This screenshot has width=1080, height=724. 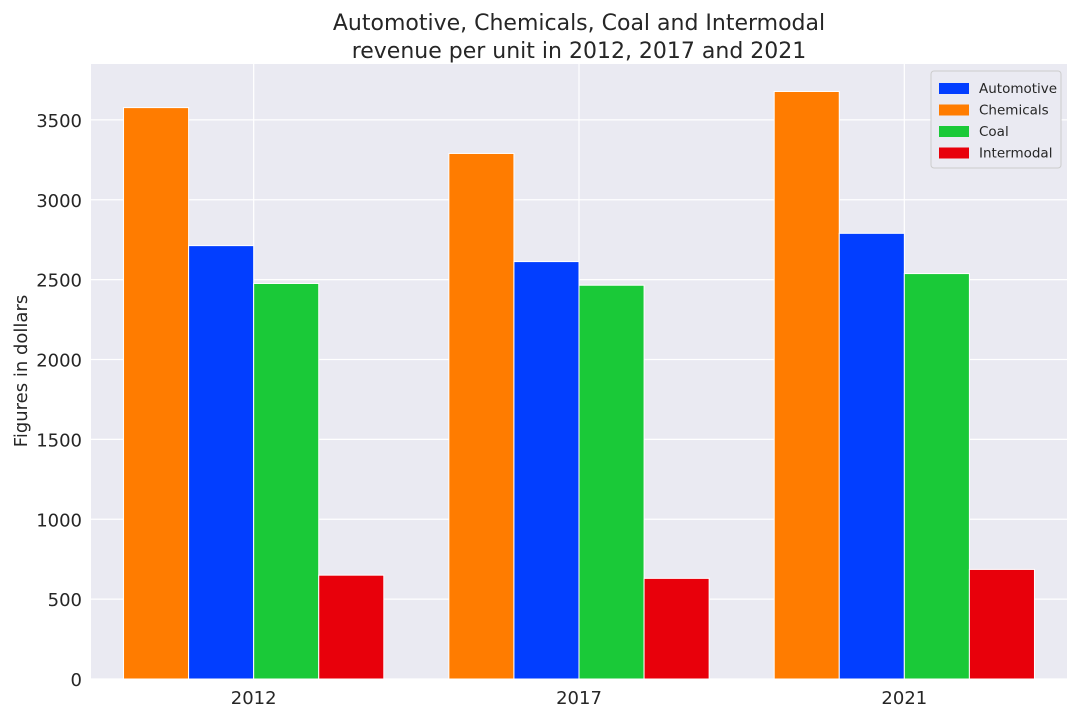 What do you see at coordinates (21, 371) in the screenshot?
I see `y-axis-label: Figures in dollars` at bounding box center [21, 371].